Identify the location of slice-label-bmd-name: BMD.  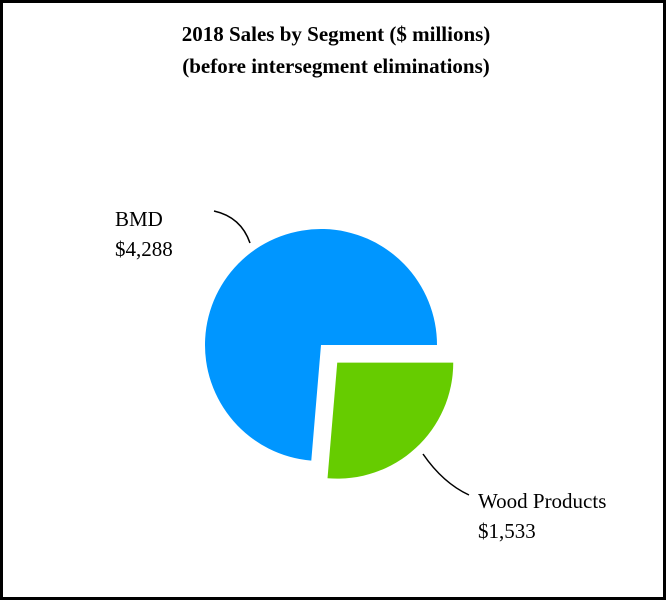
(139, 219).